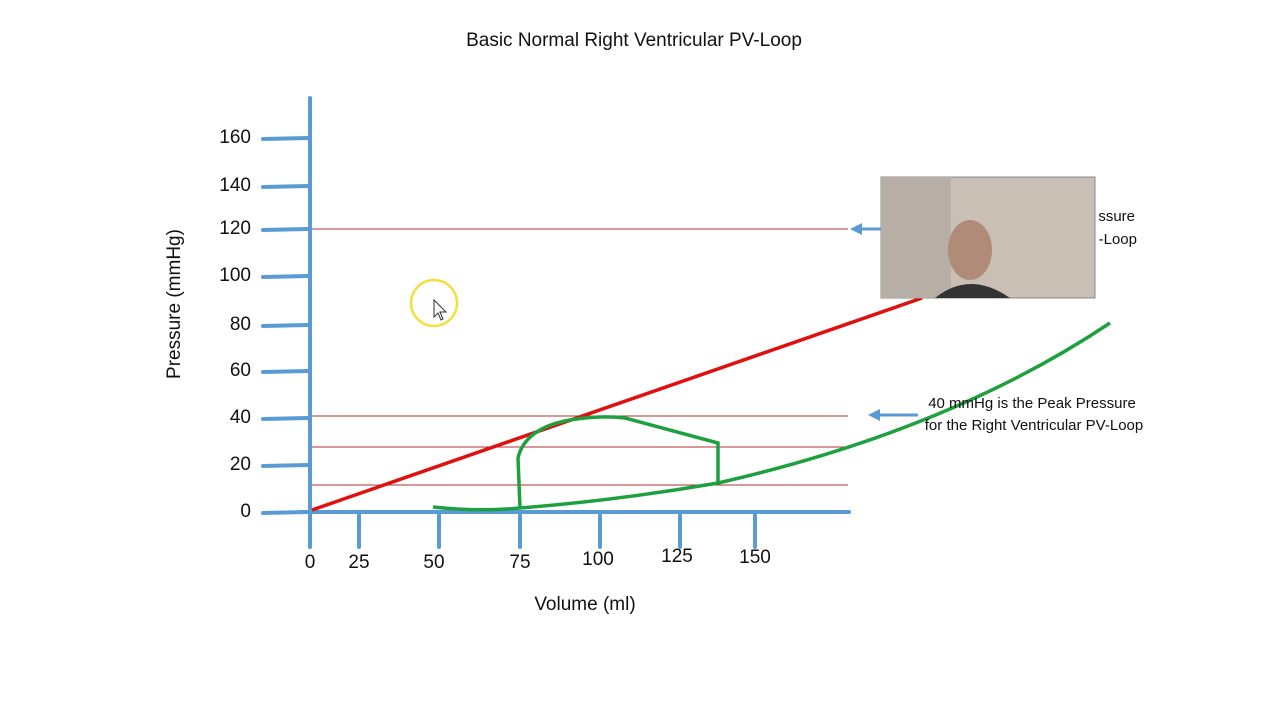 This screenshot has height=720, width=1280. What do you see at coordinates (235, 185) in the screenshot?
I see `y-tick-label: 140` at bounding box center [235, 185].